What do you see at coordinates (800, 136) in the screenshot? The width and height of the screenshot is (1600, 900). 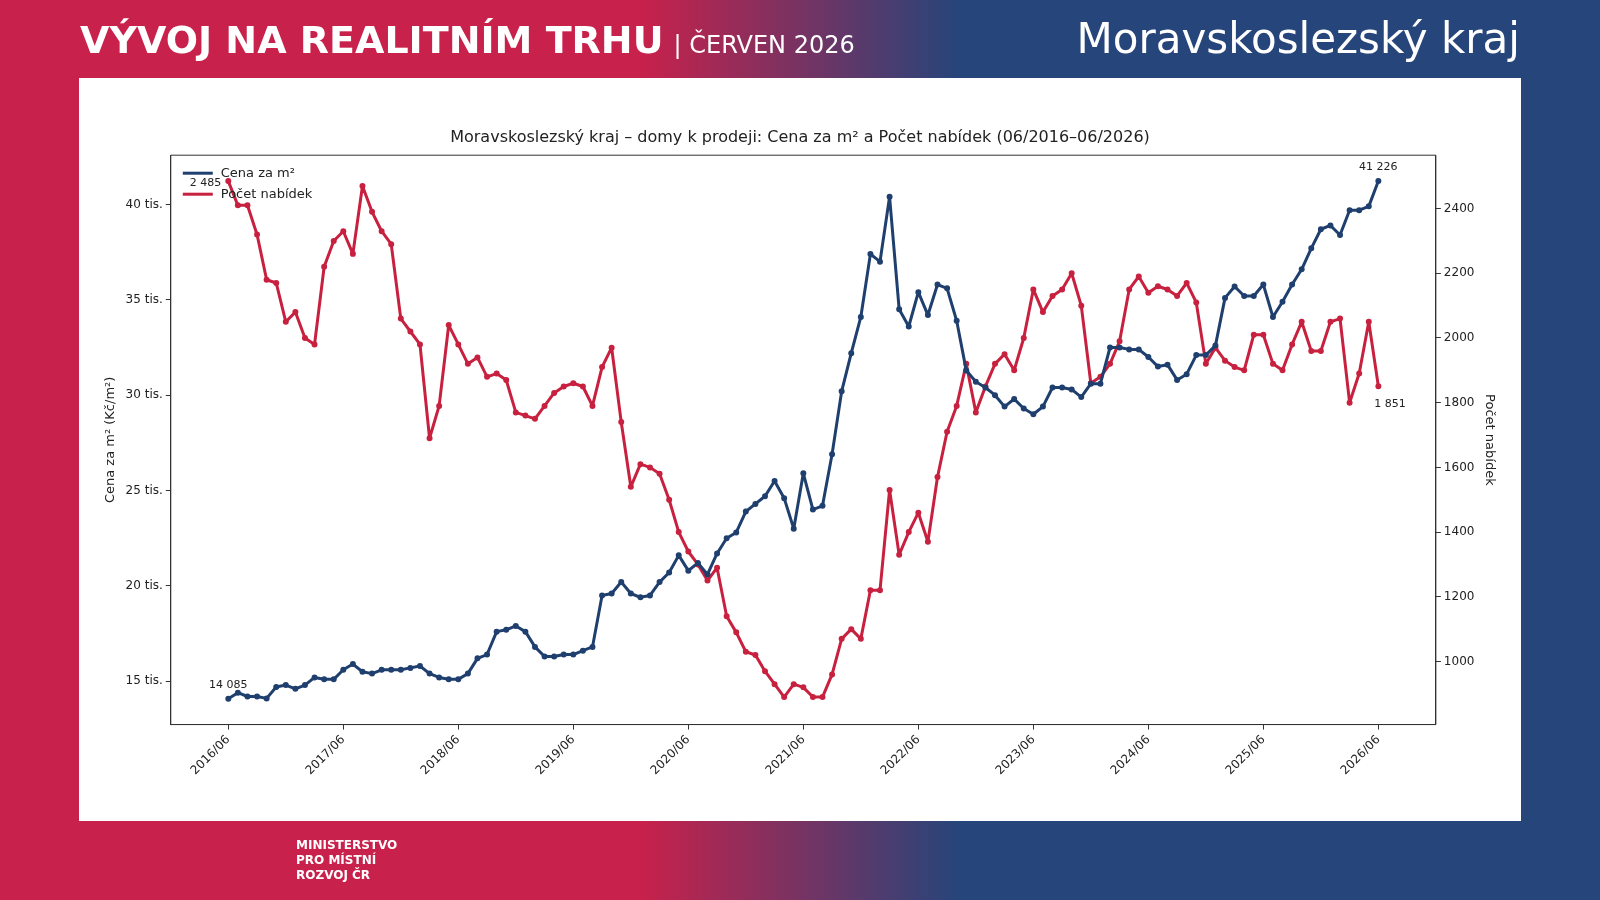 I see `chart-title: Moravskoslezský kraj – domy k prodeji: Cena za m² a Počet nabídek (06/2016–06/2026)` at bounding box center [800, 136].